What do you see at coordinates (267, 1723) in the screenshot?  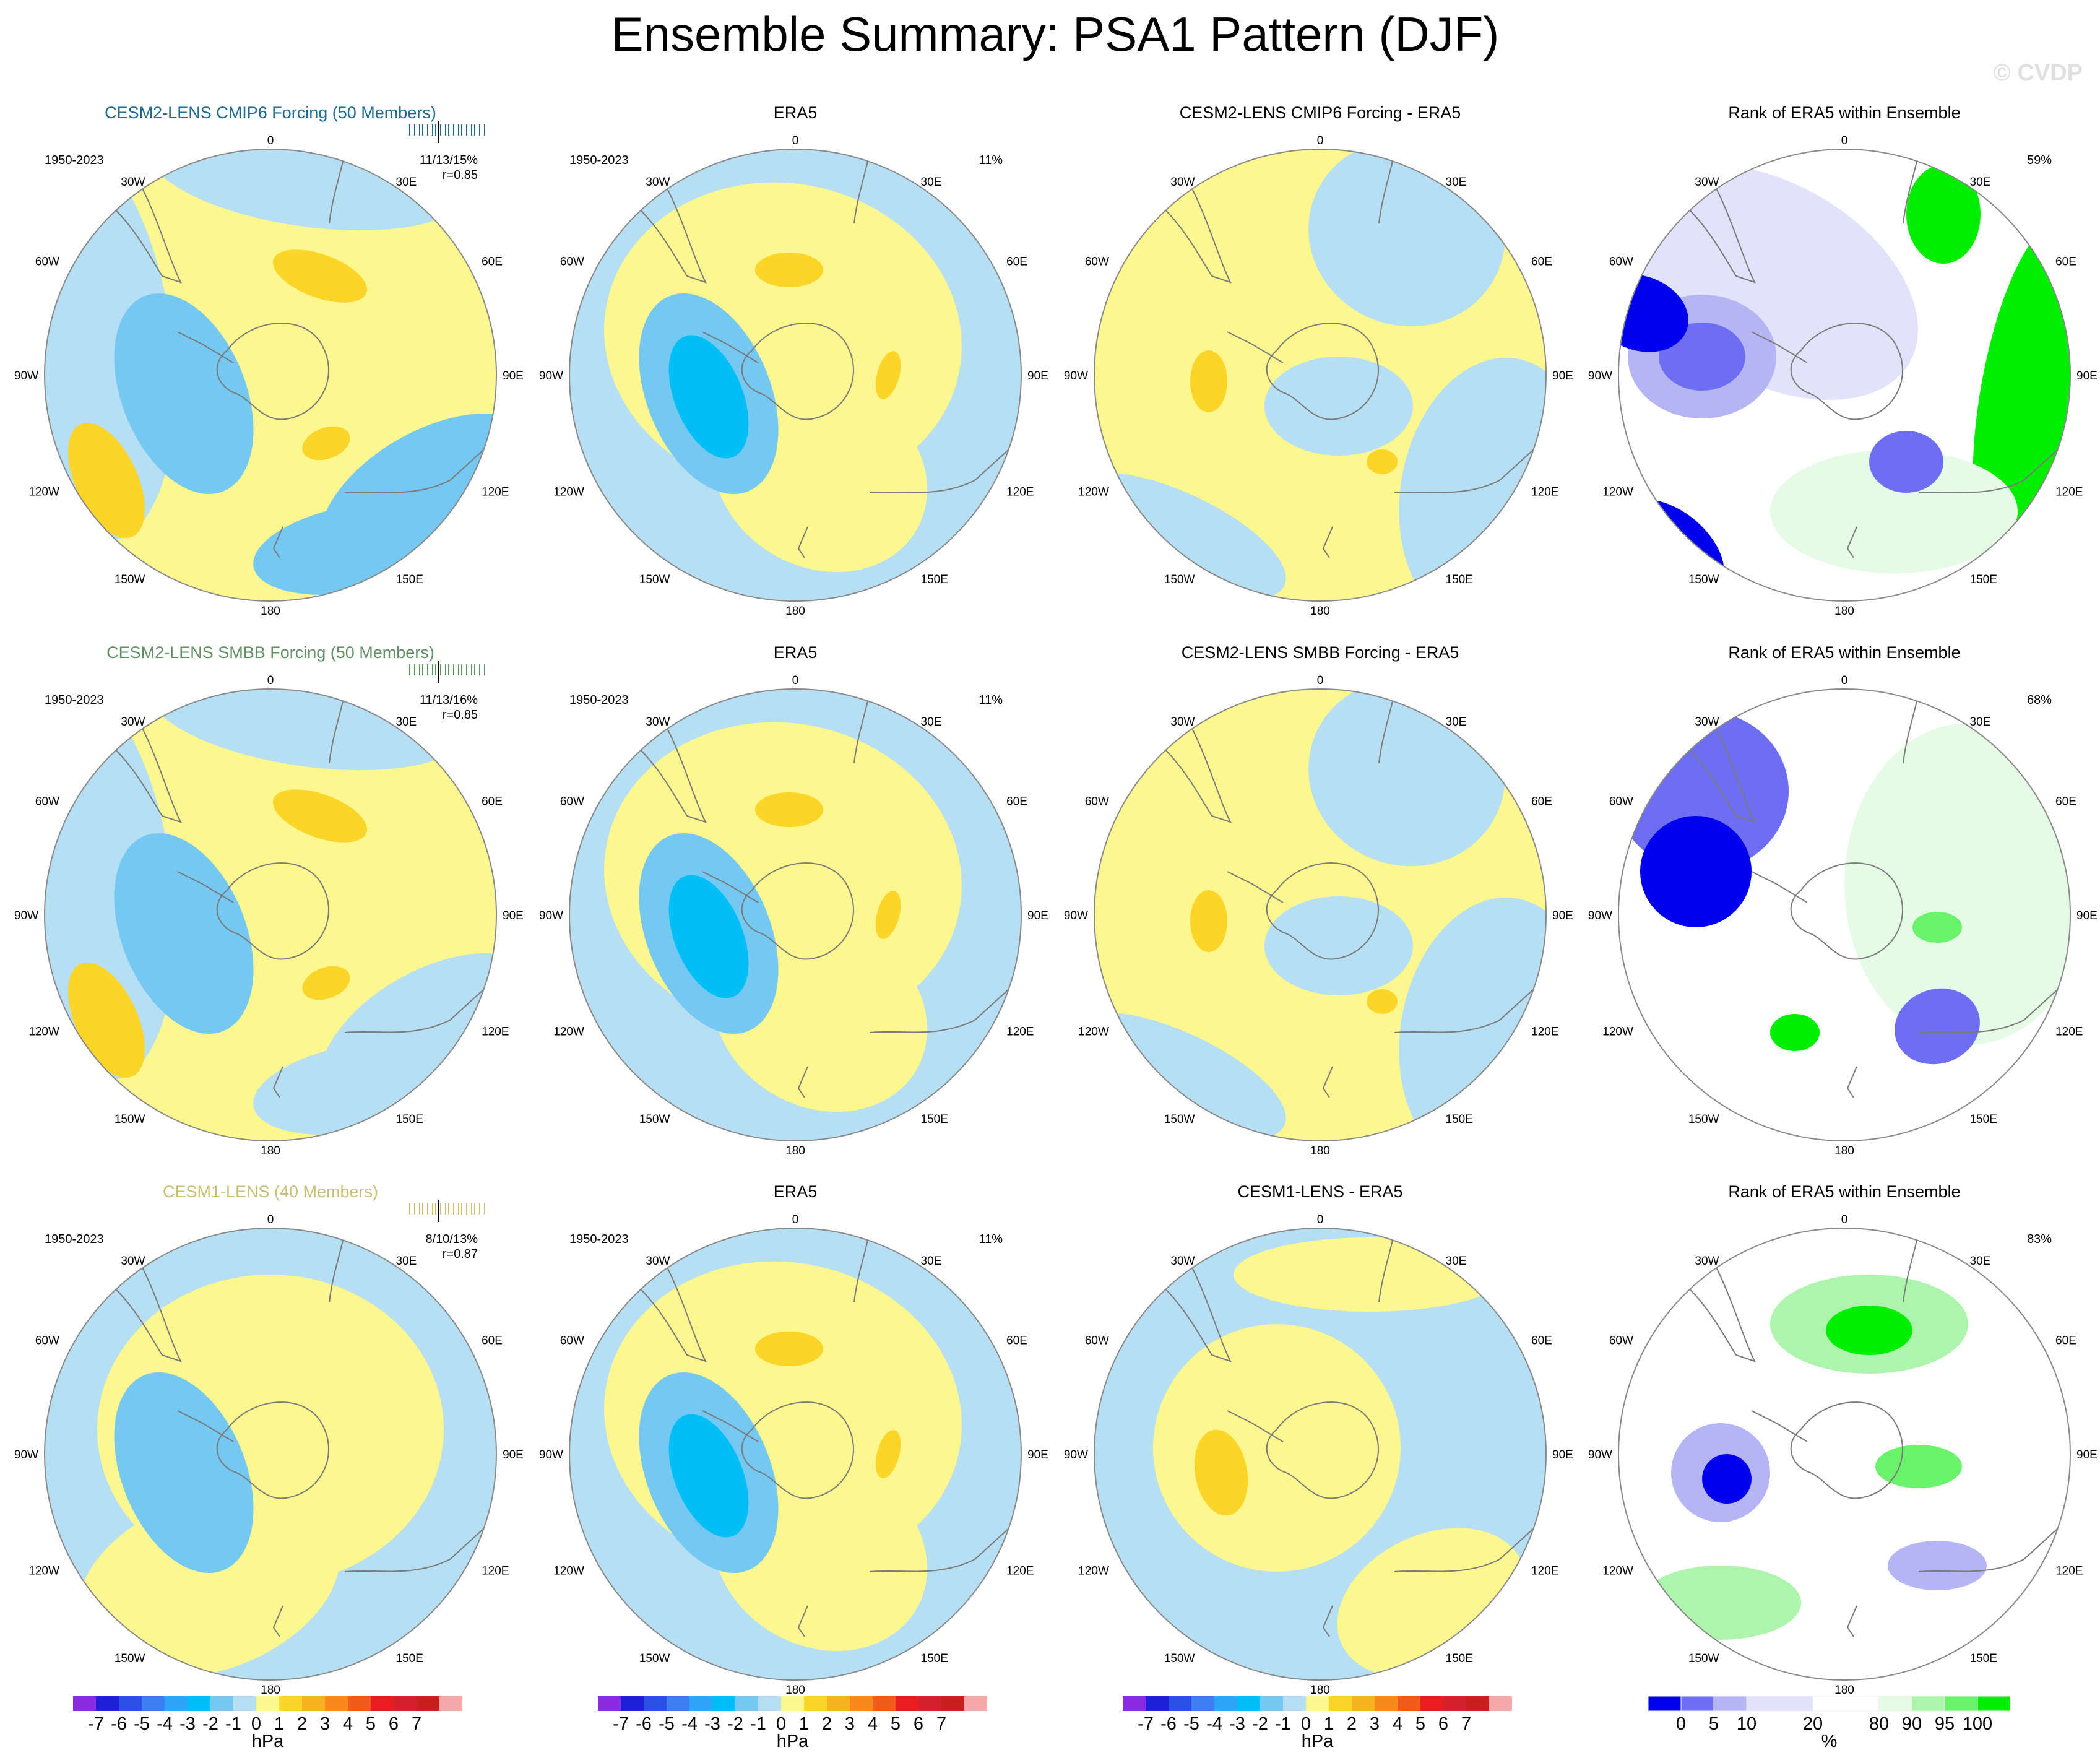 I see `colorbar-hpa: -7 -6 -5 -4 -3 -2 -1 0 1 2 3 4 5 6 7 hPa` at bounding box center [267, 1723].